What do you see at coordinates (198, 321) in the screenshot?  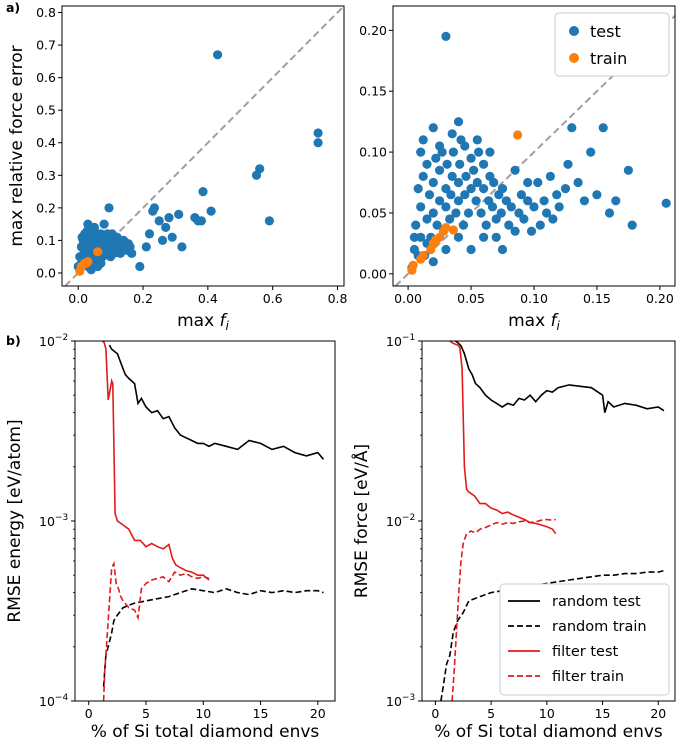 I see `x-label-word: max` at bounding box center [198, 321].